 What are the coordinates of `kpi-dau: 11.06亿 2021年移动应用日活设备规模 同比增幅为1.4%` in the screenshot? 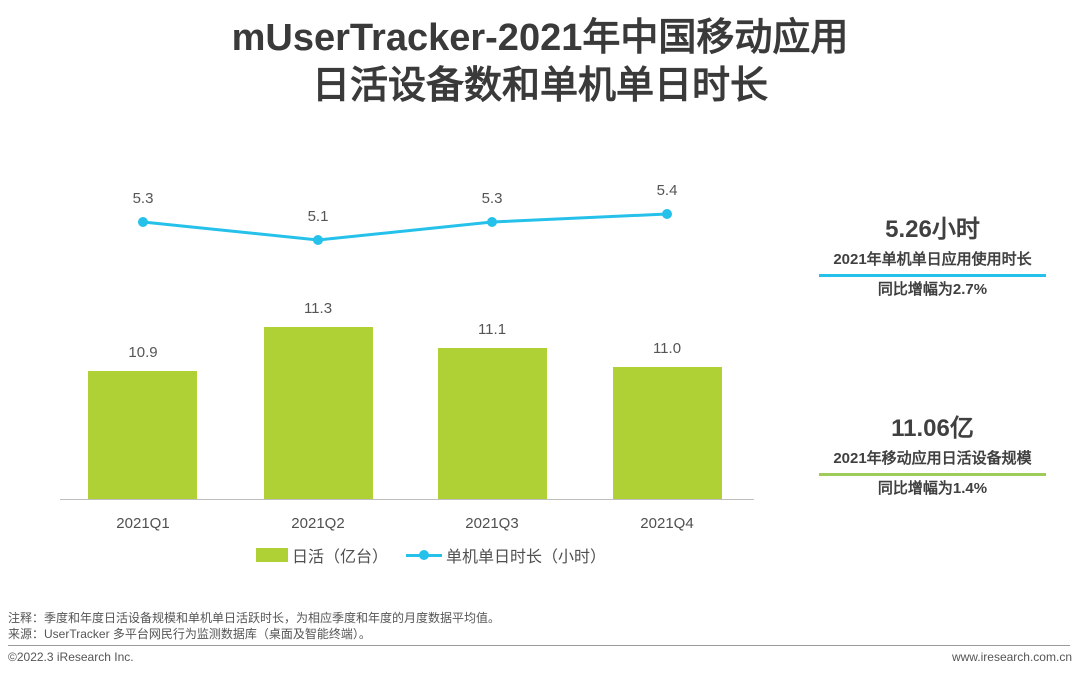 It's located at (932, 457).